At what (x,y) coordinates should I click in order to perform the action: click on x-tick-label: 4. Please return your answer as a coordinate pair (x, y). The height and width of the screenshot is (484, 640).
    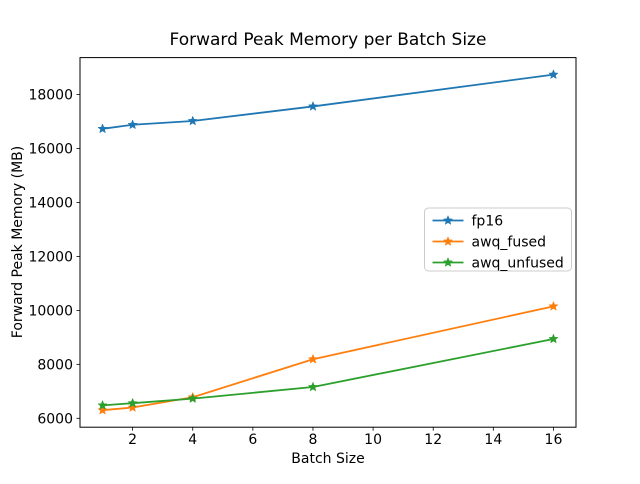
    Looking at the image, I should click on (192, 440).